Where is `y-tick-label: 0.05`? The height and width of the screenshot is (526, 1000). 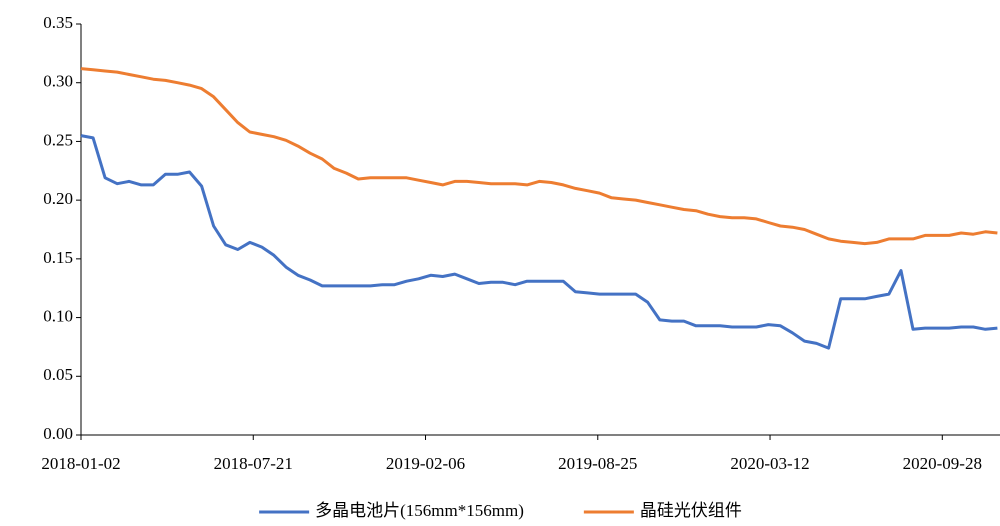 y-tick-label: 0.05 is located at coordinates (58, 374).